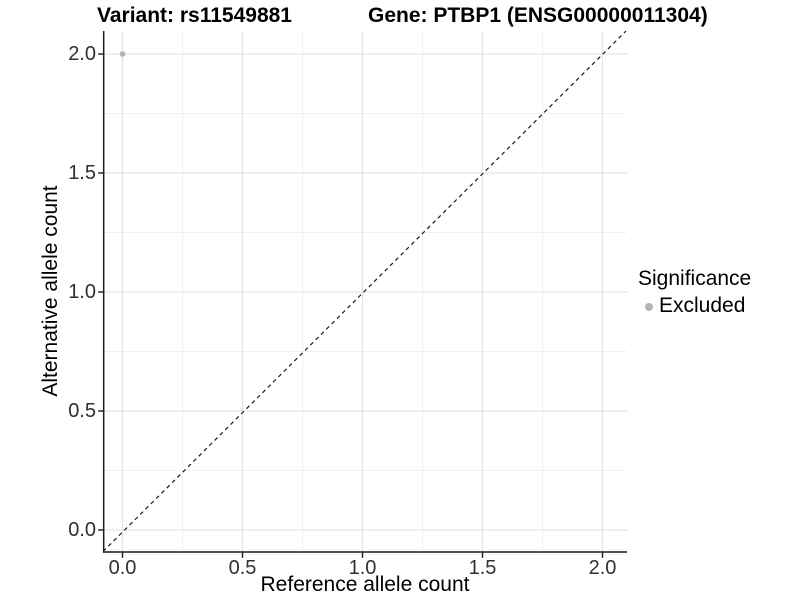 The image size is (800, 600). What do you see at coordinates (194, 15) in the screenshot?
I see `title-variant: Variant: rs11549881` at bounding box center [194, 15].